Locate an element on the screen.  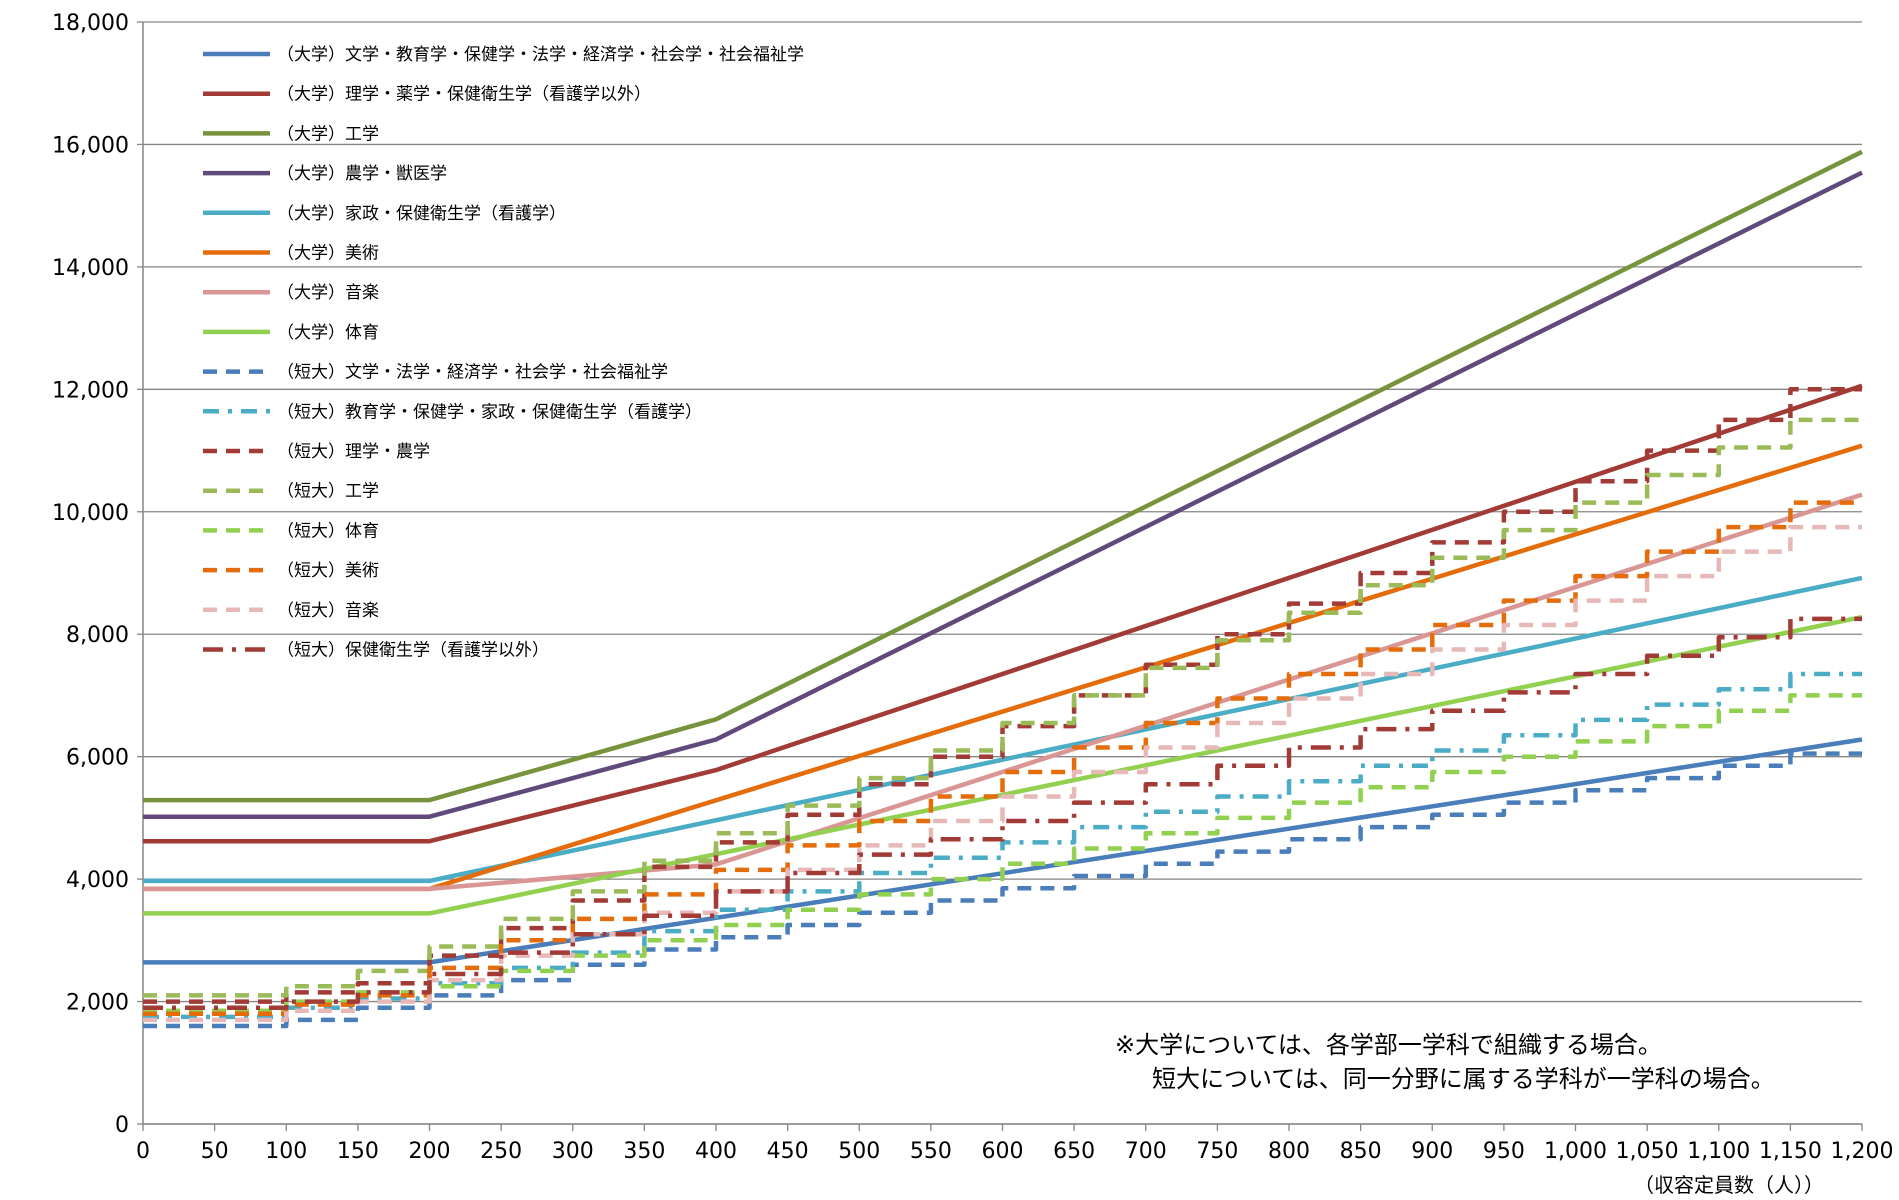
x-tick-label: 550 is located at coordinates (931, 1151).